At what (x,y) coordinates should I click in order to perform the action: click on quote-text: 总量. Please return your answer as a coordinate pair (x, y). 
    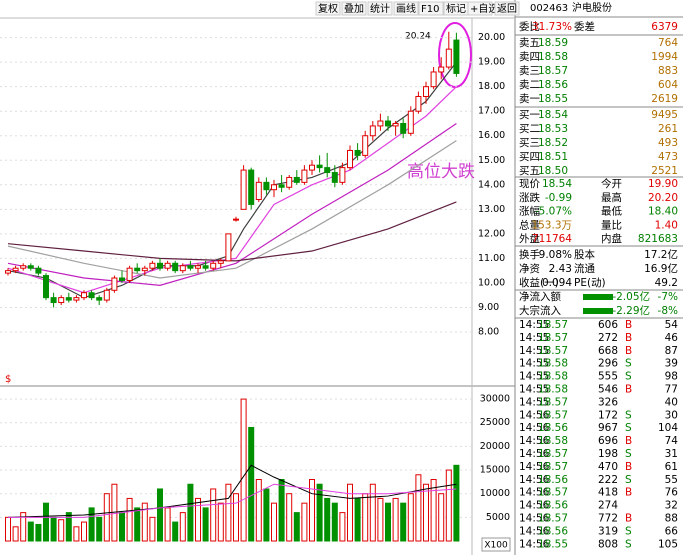
    Looking at the image, I should click on (529, 224).